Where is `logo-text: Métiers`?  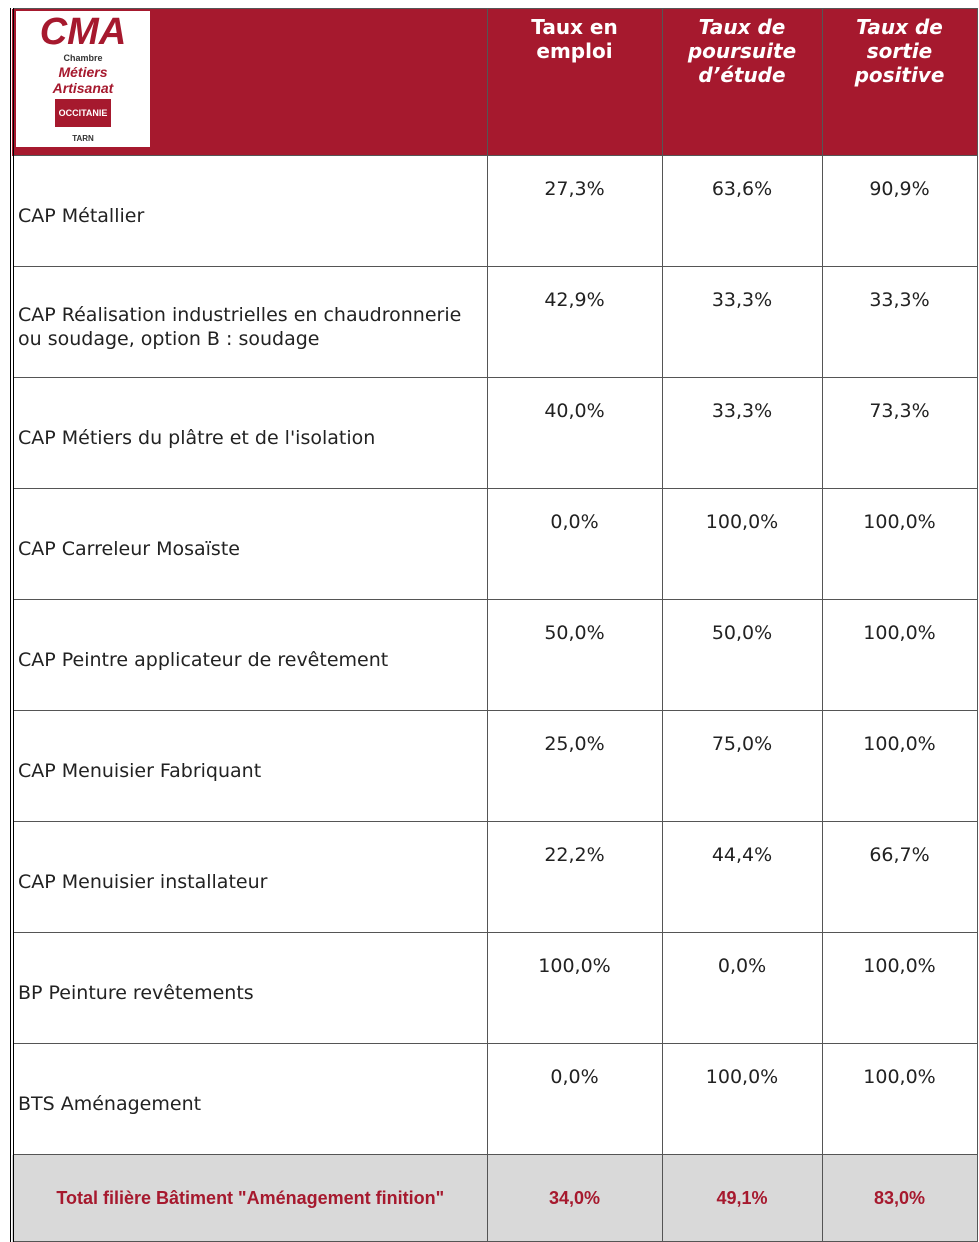 logo-text: Métiers is located at coordinates (83, 72).